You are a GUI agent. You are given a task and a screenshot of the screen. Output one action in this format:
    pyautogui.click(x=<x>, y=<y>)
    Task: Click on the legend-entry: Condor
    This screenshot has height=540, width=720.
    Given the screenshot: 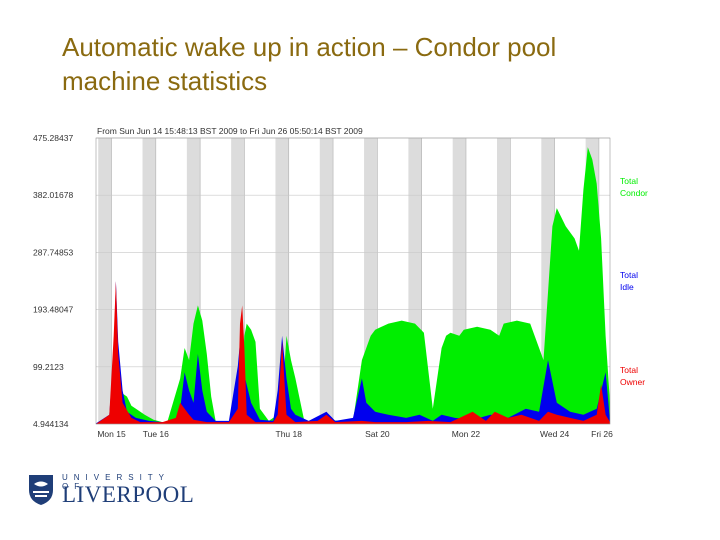 What is the action you would take?
    pyautogui.click(x=634, y=193)
    